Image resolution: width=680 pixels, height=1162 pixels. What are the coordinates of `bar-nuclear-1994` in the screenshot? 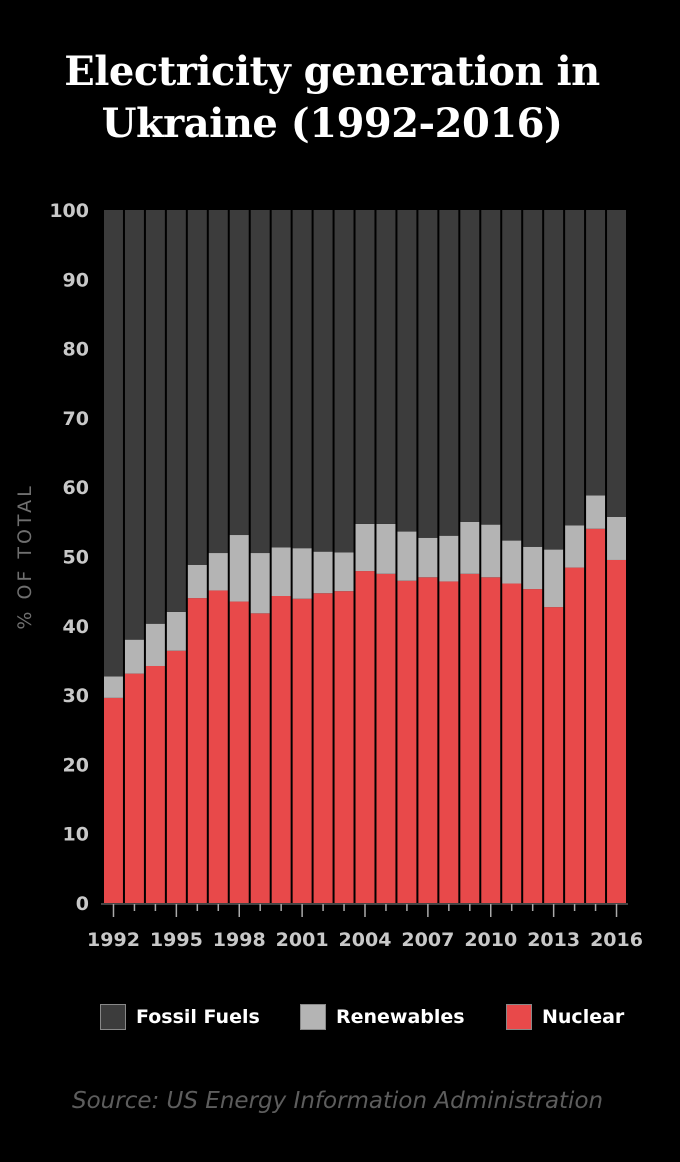 It's located at (155, 784).